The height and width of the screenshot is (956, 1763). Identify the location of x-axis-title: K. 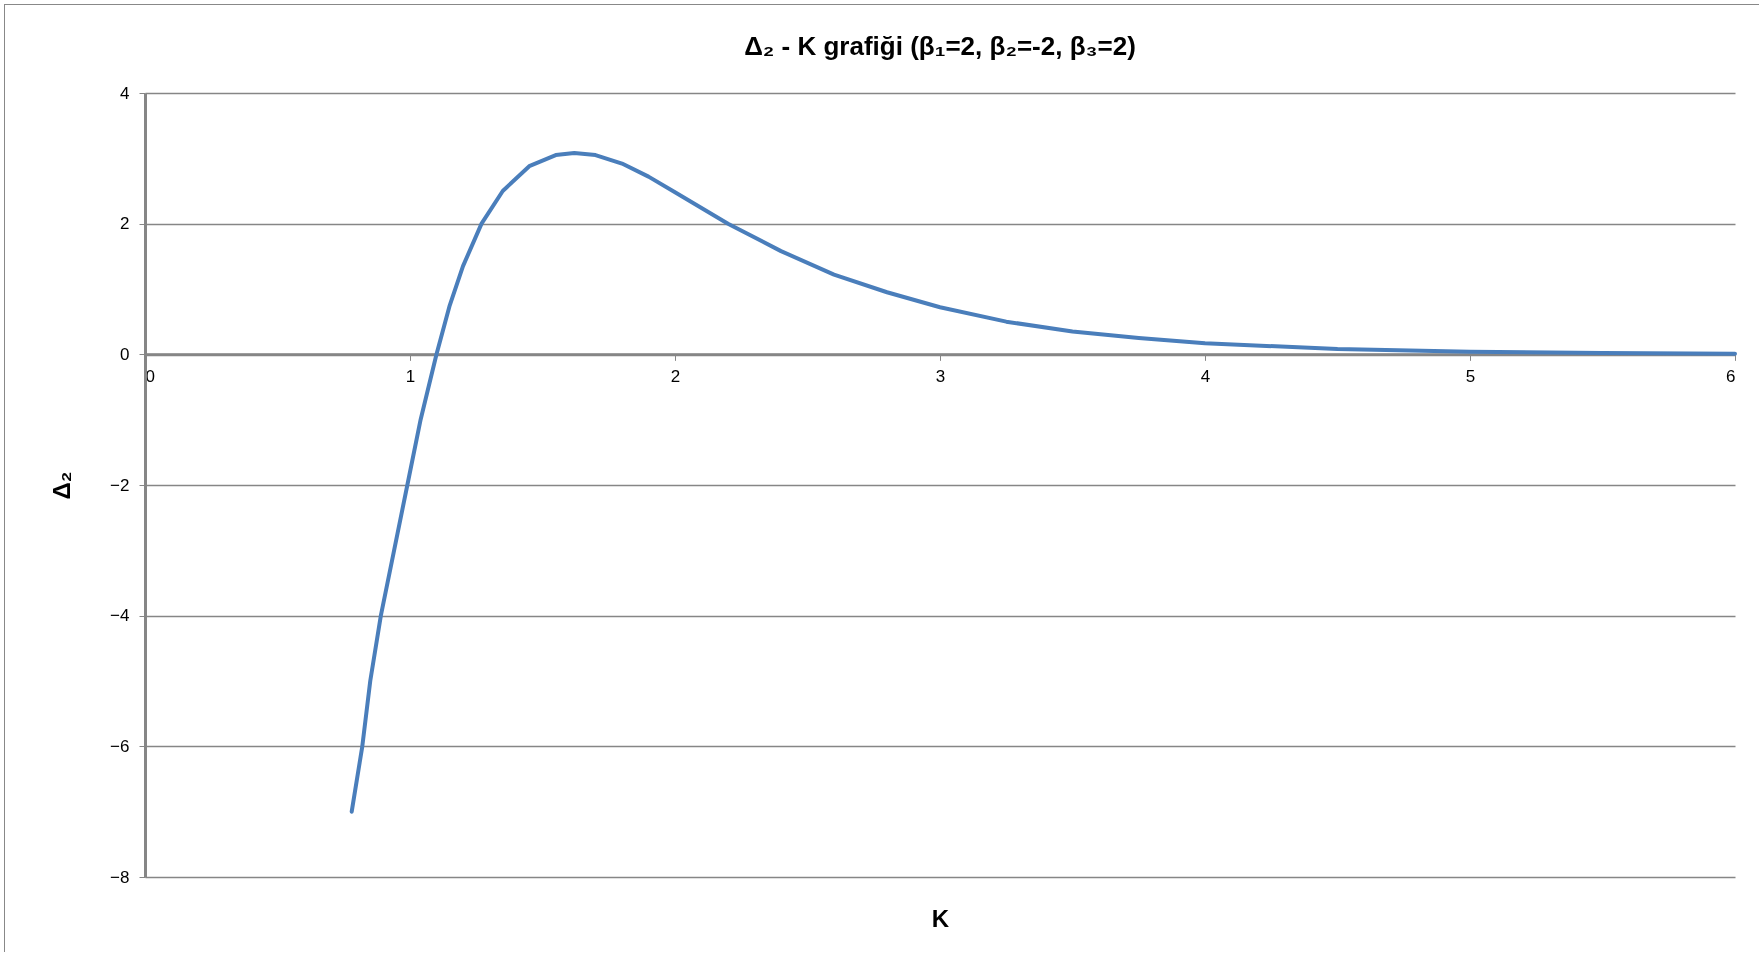
(940, 918).